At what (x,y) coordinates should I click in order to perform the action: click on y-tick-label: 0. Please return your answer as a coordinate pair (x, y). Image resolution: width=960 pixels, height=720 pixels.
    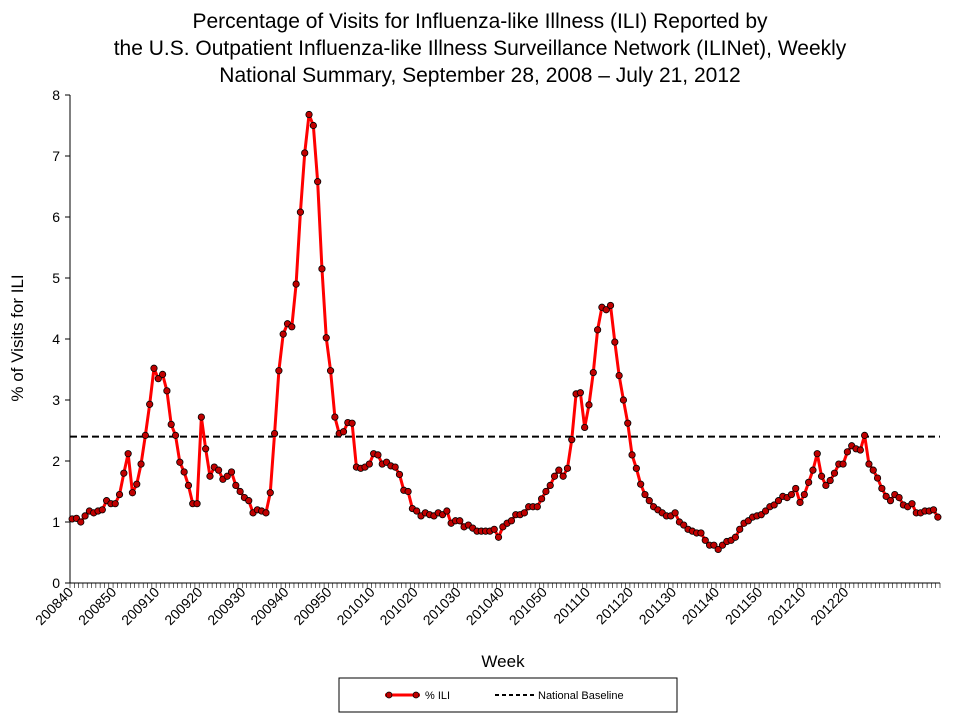
    Looking at the image, I should click on (56, 583).